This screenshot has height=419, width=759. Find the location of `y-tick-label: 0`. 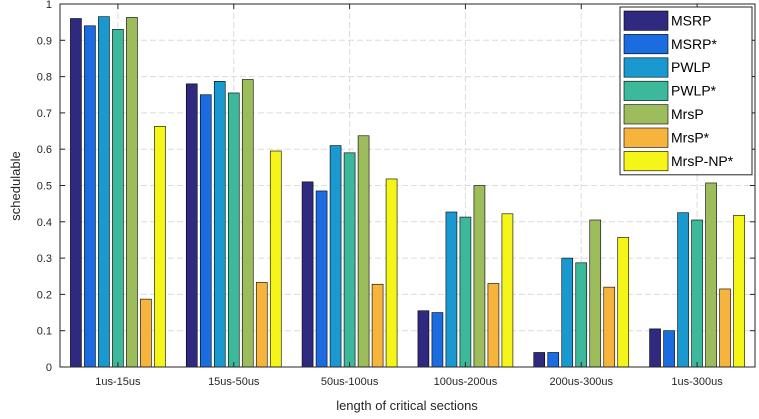

y-tick-label: 0 is located at coordinates (49, 368).